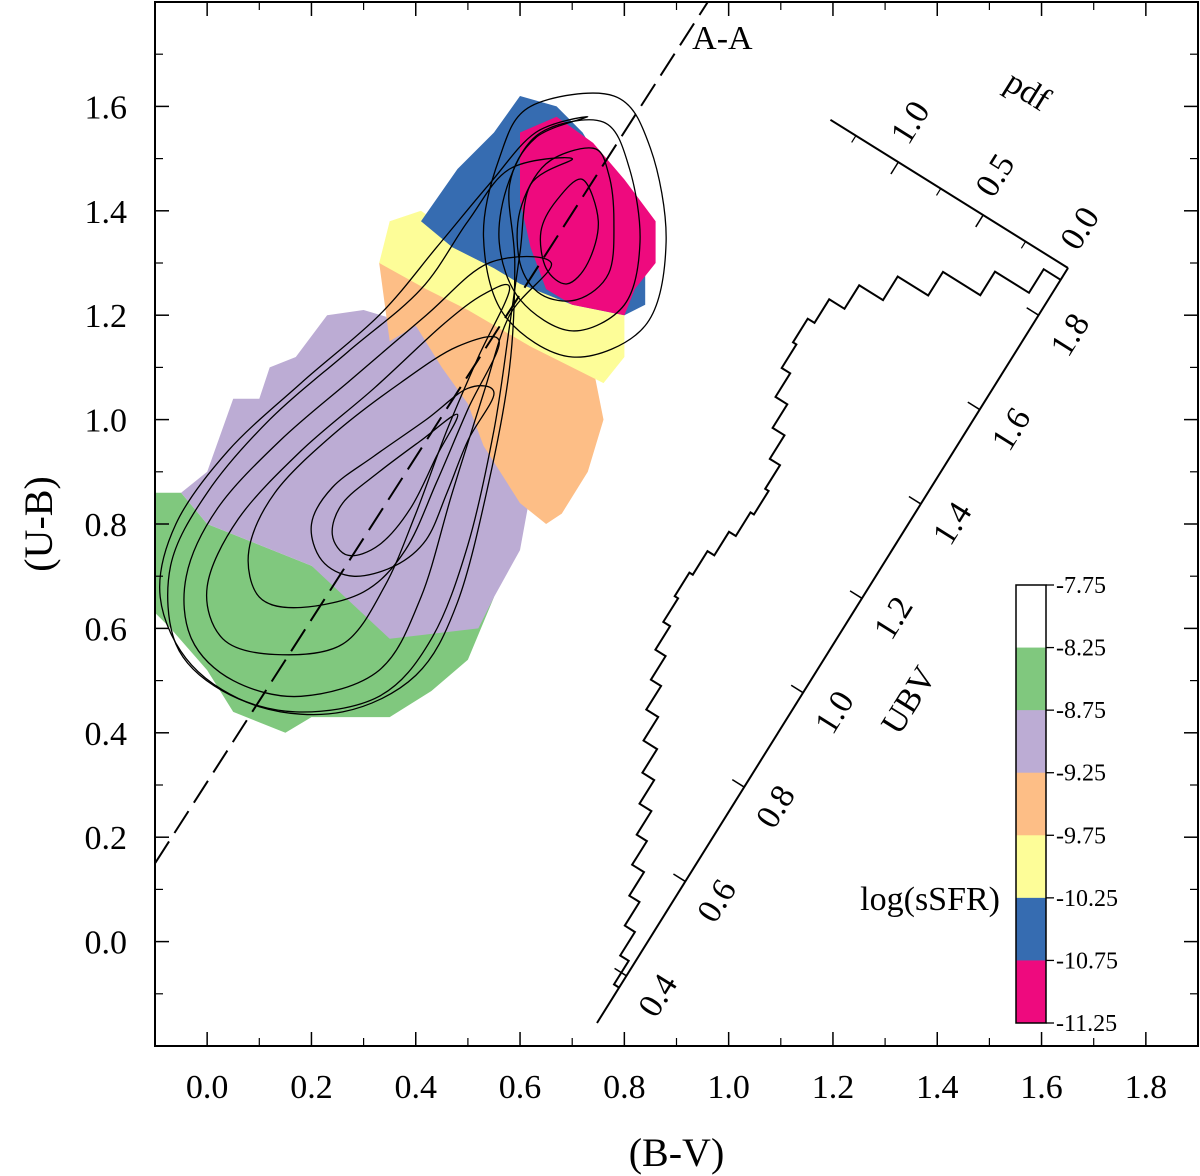 The image size is (1200, 1176). Describe the element at coordinates (106, 629) in the screenshot. I see `y-tick-label: 0.6` at that location.